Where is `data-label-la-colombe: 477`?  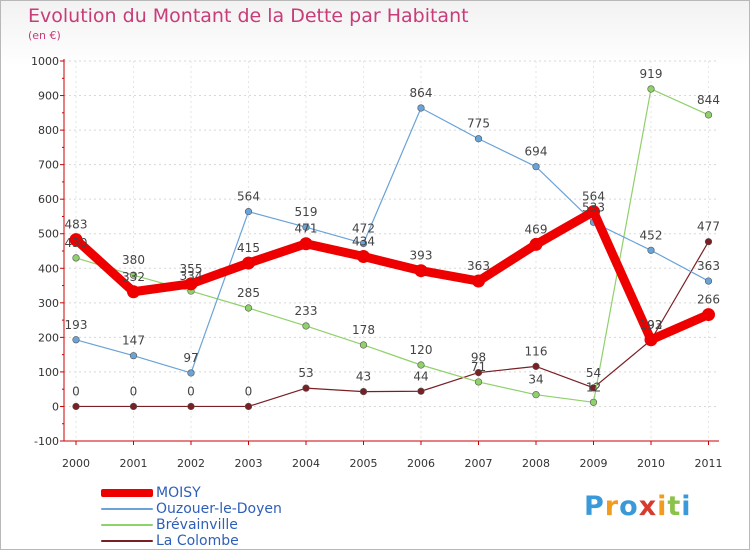 data-label-la-colombe: 477 is located at coordinates (708, 227).